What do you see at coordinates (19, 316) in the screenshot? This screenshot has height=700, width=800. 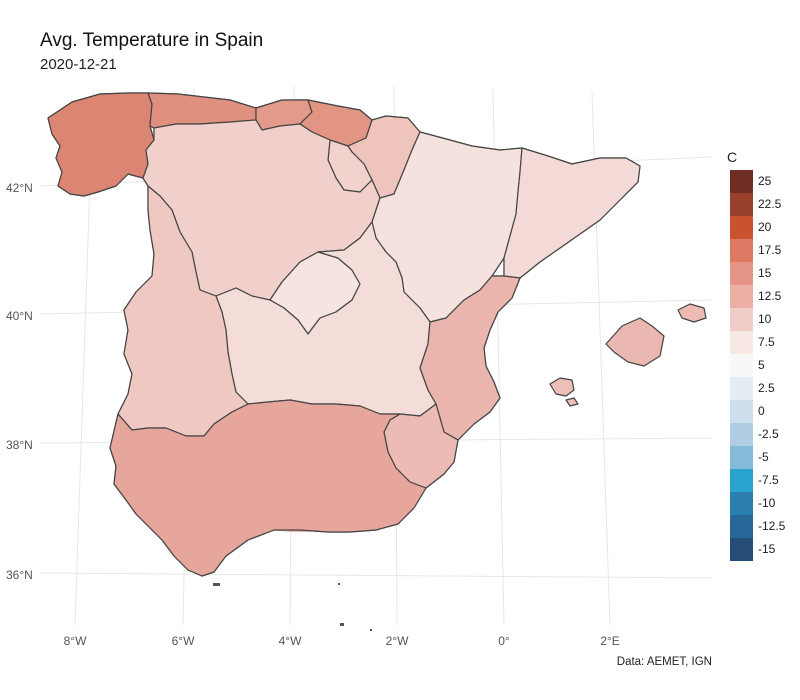 I see `y-tick-40n: 40°N` at bounding box center [19, 316].